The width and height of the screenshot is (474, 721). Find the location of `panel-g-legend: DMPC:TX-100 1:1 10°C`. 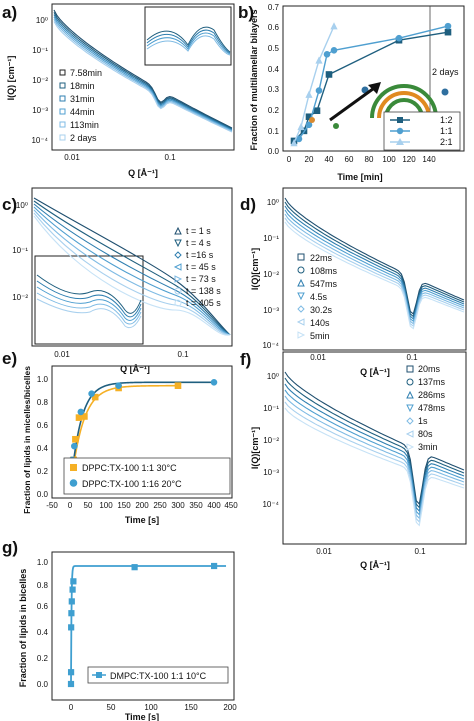

panel-g-legend: DMPC:TX-100 1:1 10°C is located at coordinates (158, 675).